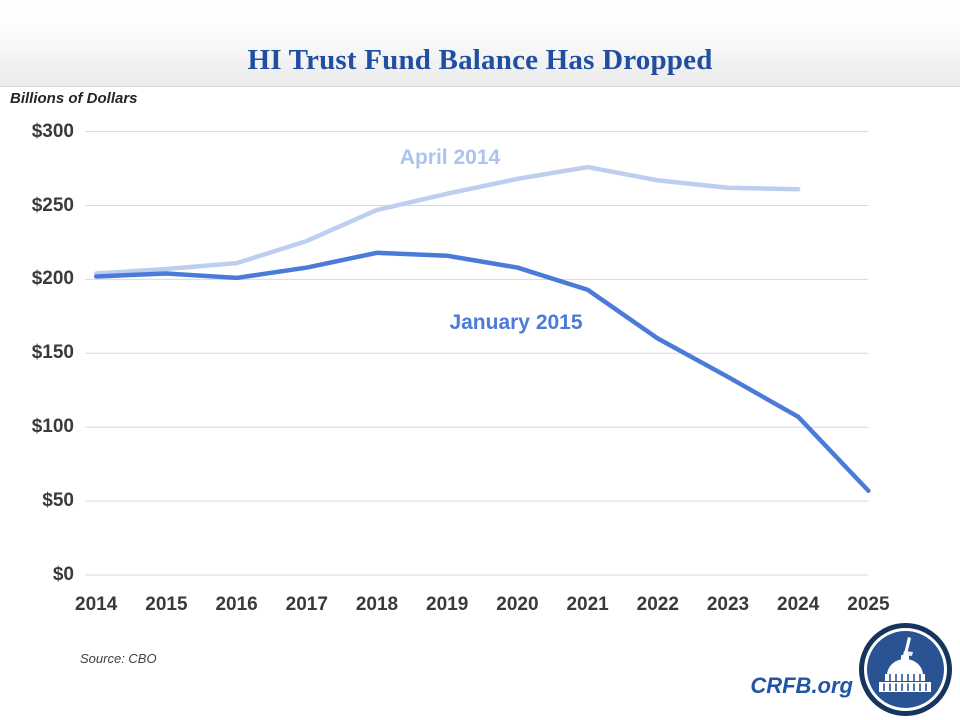 This screenshot has height=720, width=960. I want to click on header-band, so click(480, 43).